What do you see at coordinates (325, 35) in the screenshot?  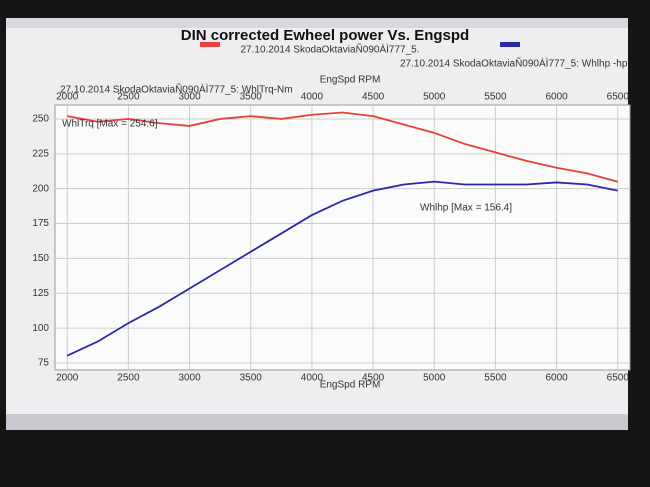 I see `chart-title: DIN corrected Ewheel power Vs. Engspd` at bounding box center [325, 35].